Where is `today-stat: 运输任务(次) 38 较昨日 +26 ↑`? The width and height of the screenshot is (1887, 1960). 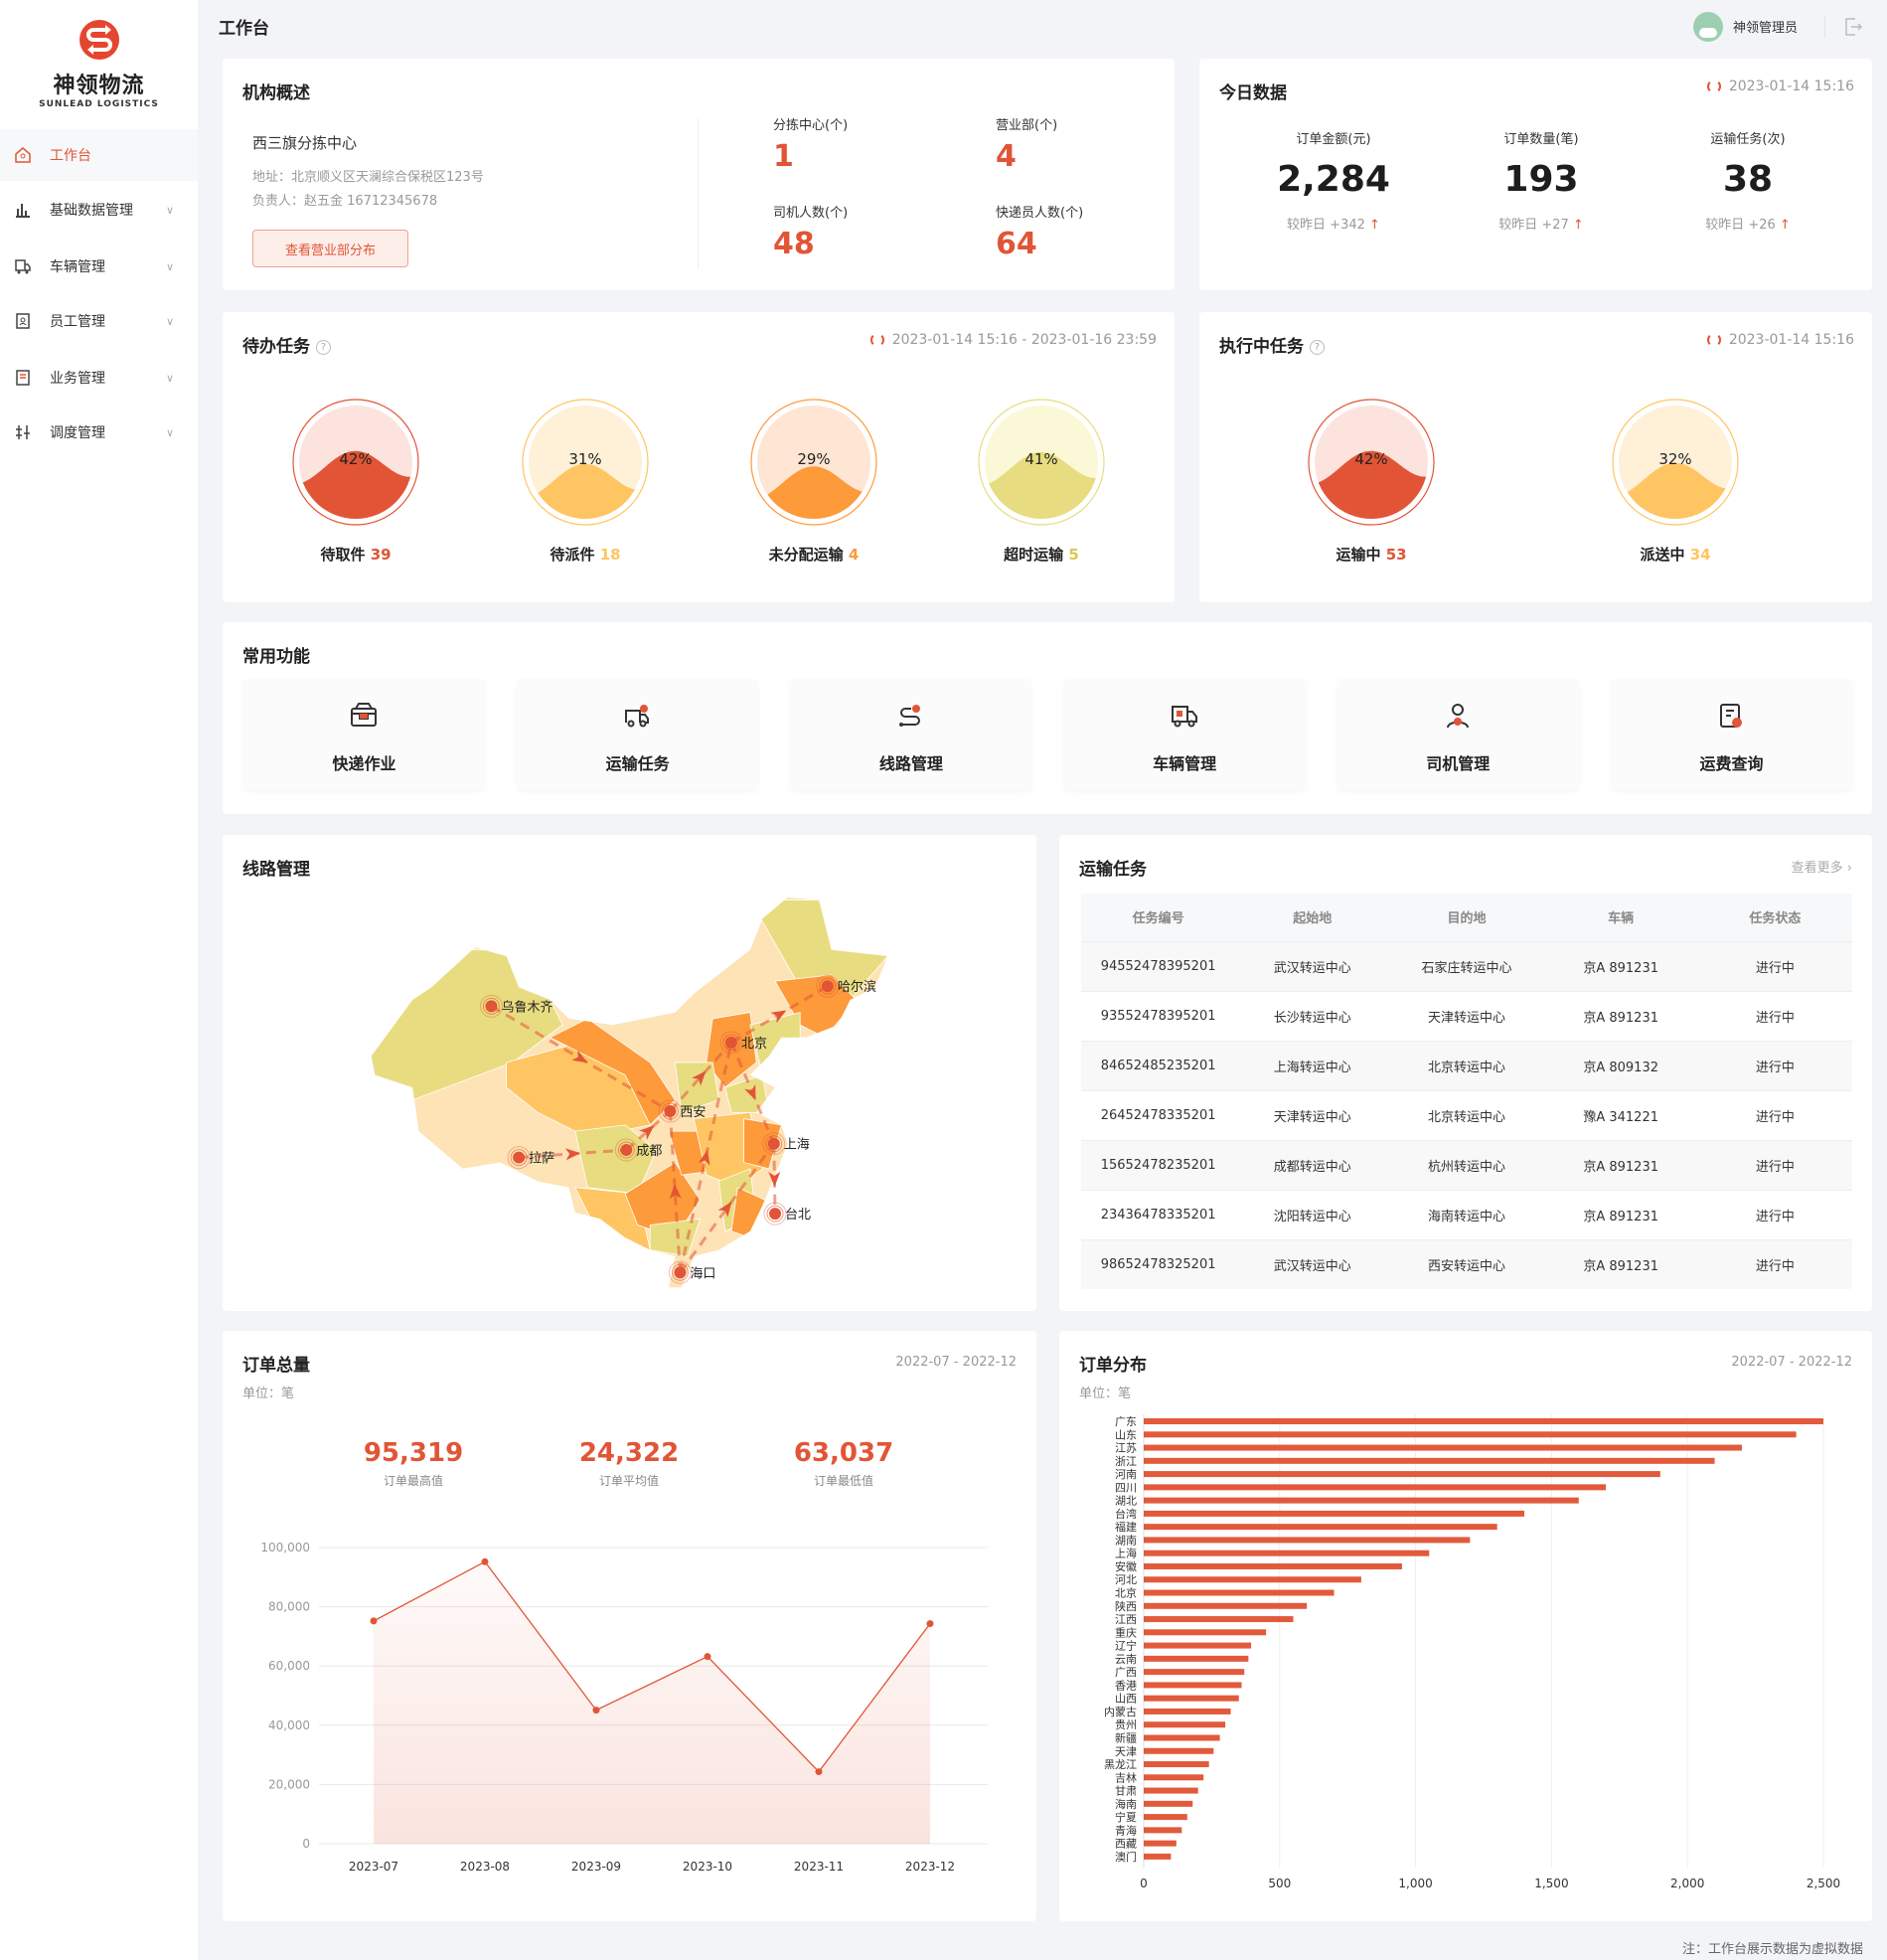
today-stat: 运输任务(次) 38 较昨日 +26 ↑ is located at coordinates (1748, 181).